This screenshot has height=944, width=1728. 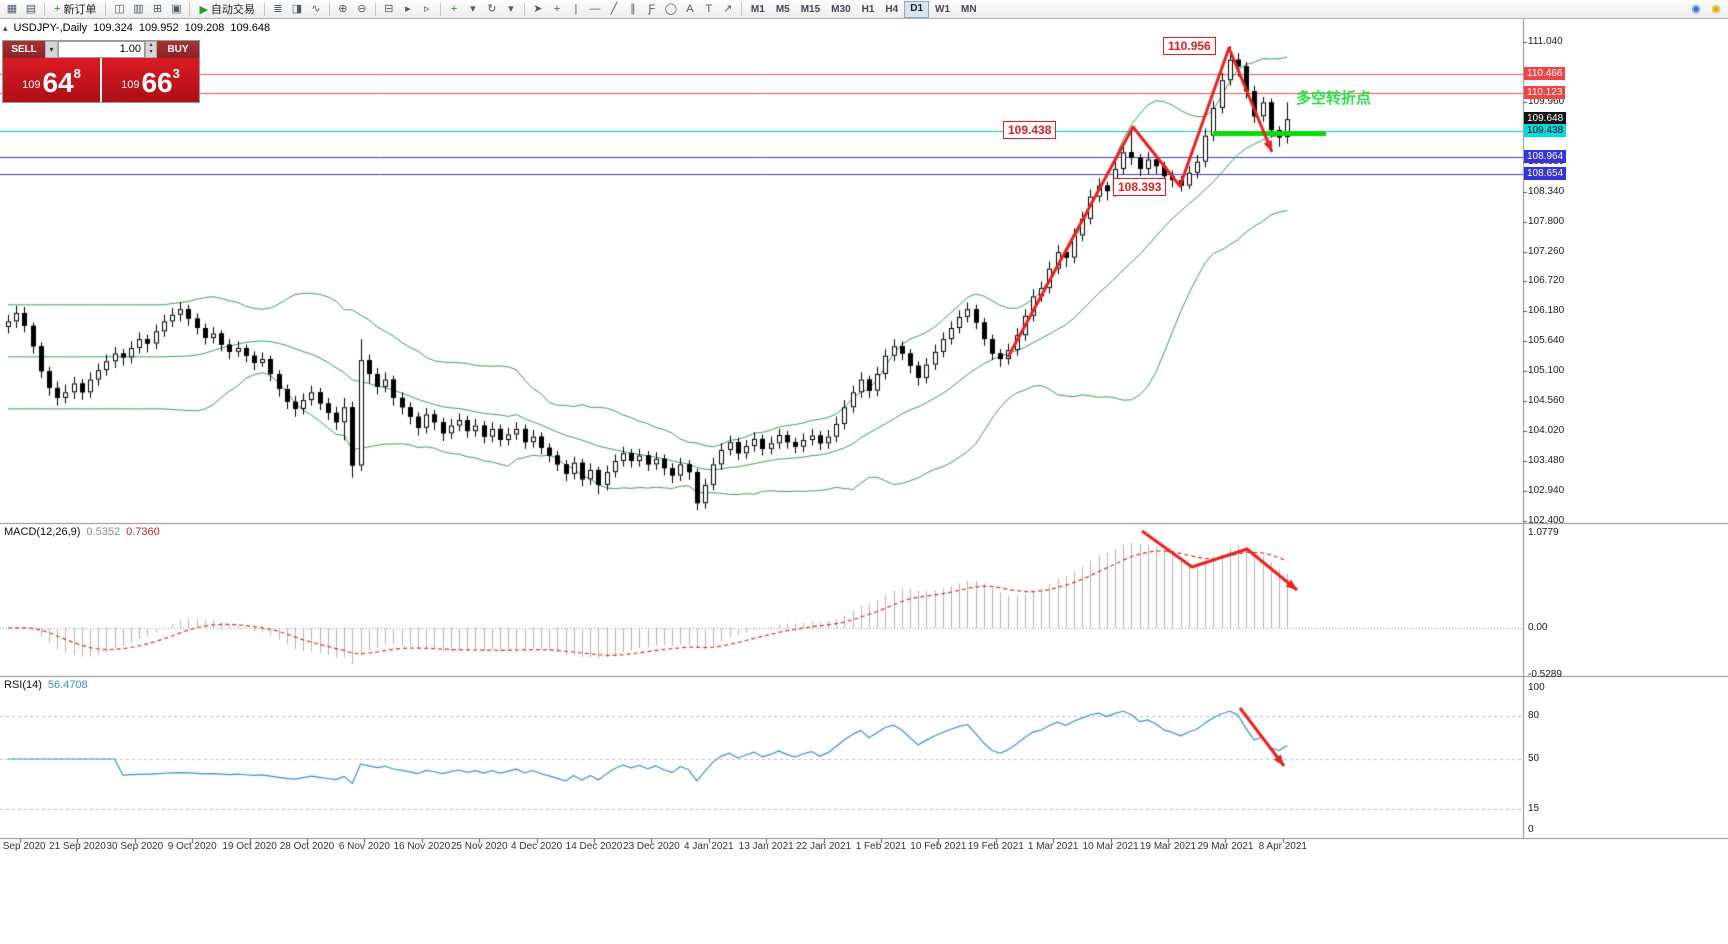 What do you see at coordinates (297, 8) in the screenshot?
I see `candlestick-chart-icon: ◨` at bounding box center [297, 8].